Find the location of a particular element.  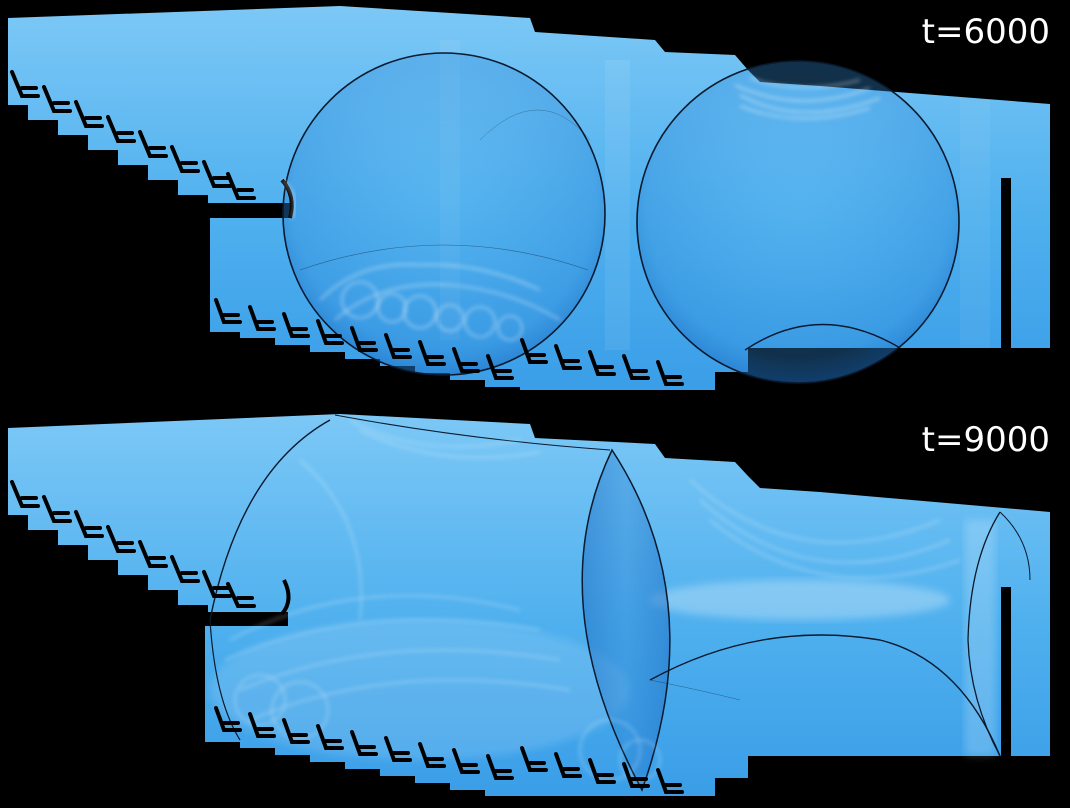

chairs-upper-bottom is located at coordinates (133, 544).